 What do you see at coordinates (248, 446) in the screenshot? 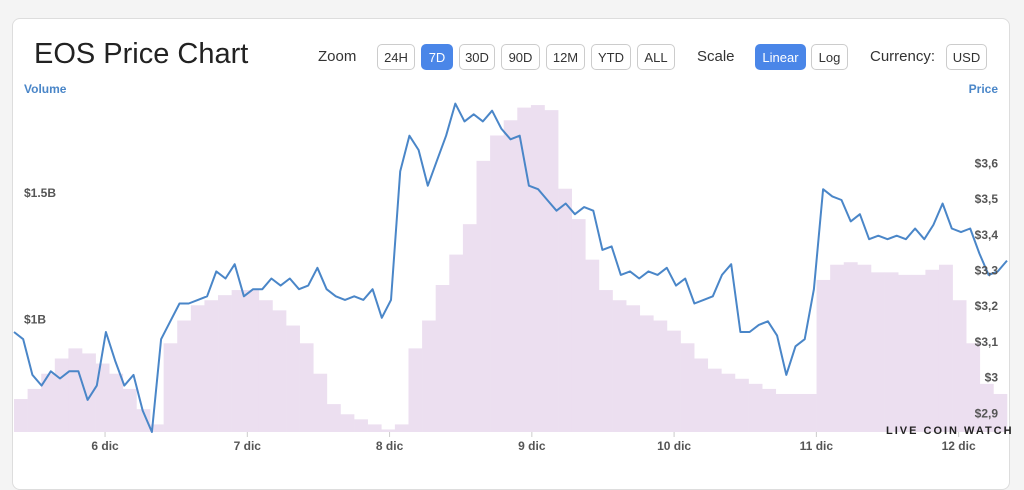
I see `x-tick-label: 7 dic` at bounding box center [248, 446].